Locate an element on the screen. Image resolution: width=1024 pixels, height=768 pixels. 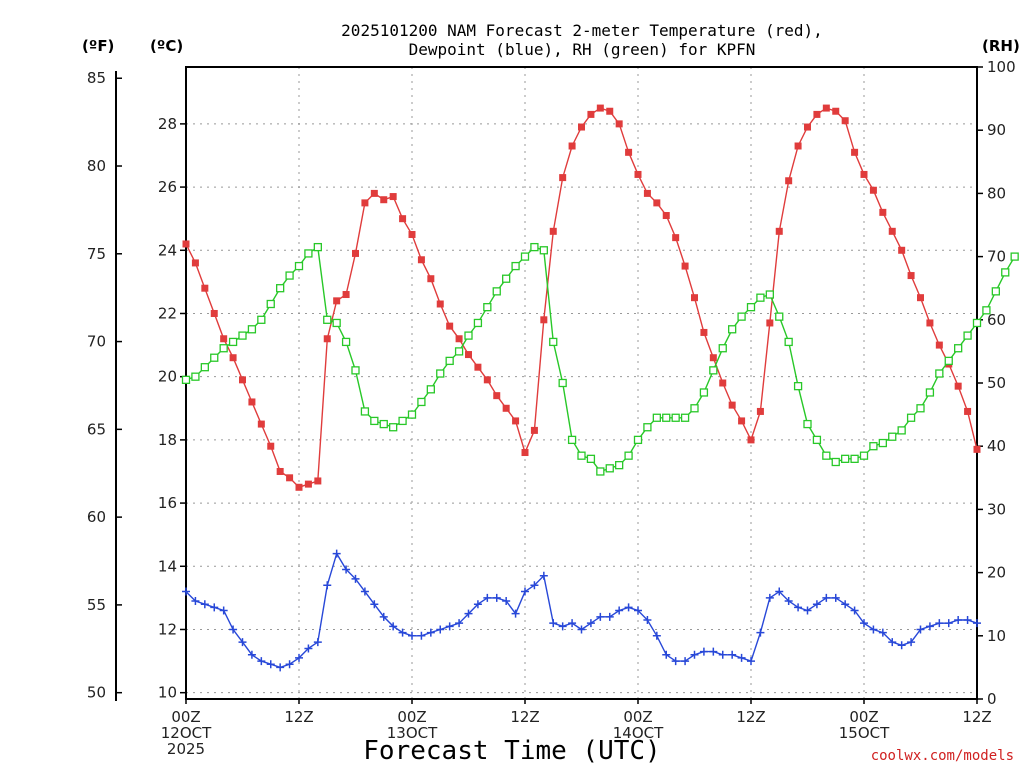
celsius-tick-label: 26 is located at coordinates (167, 187).